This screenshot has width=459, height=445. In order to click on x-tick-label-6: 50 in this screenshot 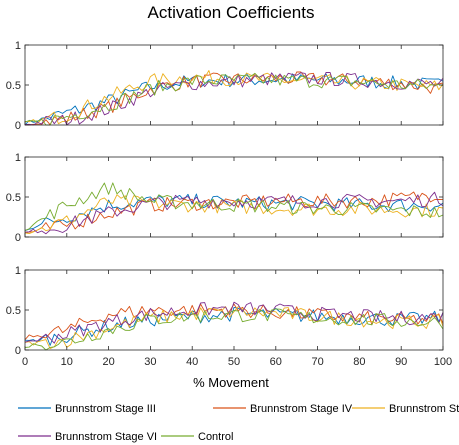, I will do `click(234, 362)`.